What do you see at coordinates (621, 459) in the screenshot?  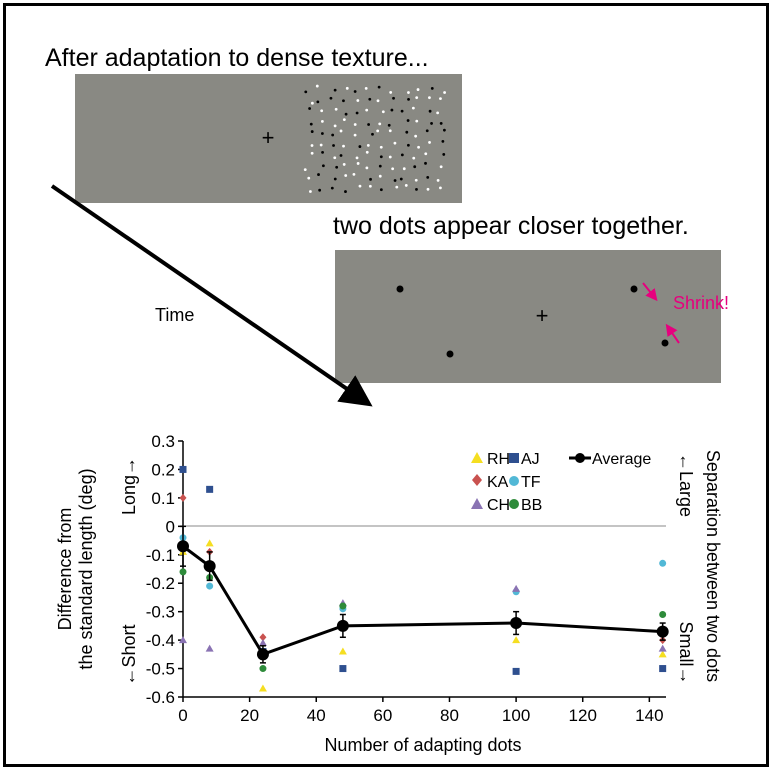 I see `legend-label-average: Average` at bounding box center [621, 459].